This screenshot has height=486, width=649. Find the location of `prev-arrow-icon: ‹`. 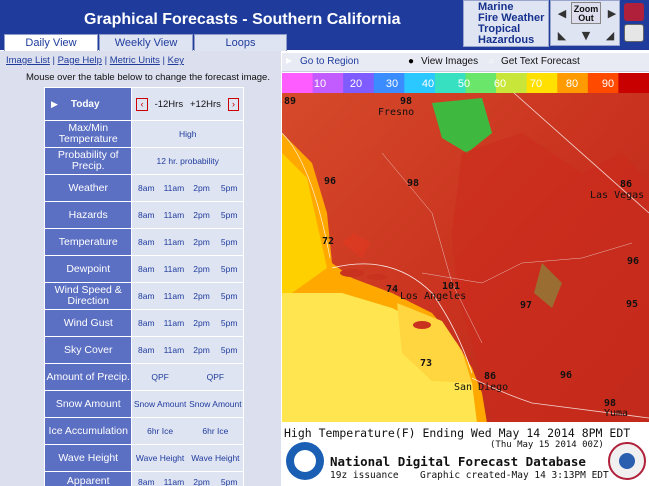

prev-arrow-icon: ‹ is located at coordinates (142, 104).